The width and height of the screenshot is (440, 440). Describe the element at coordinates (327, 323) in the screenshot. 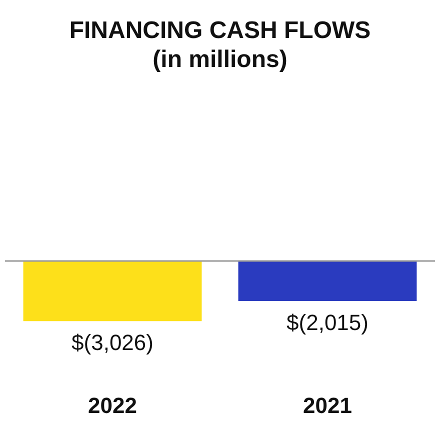

I see `data-label: $(2,015)` at that location.